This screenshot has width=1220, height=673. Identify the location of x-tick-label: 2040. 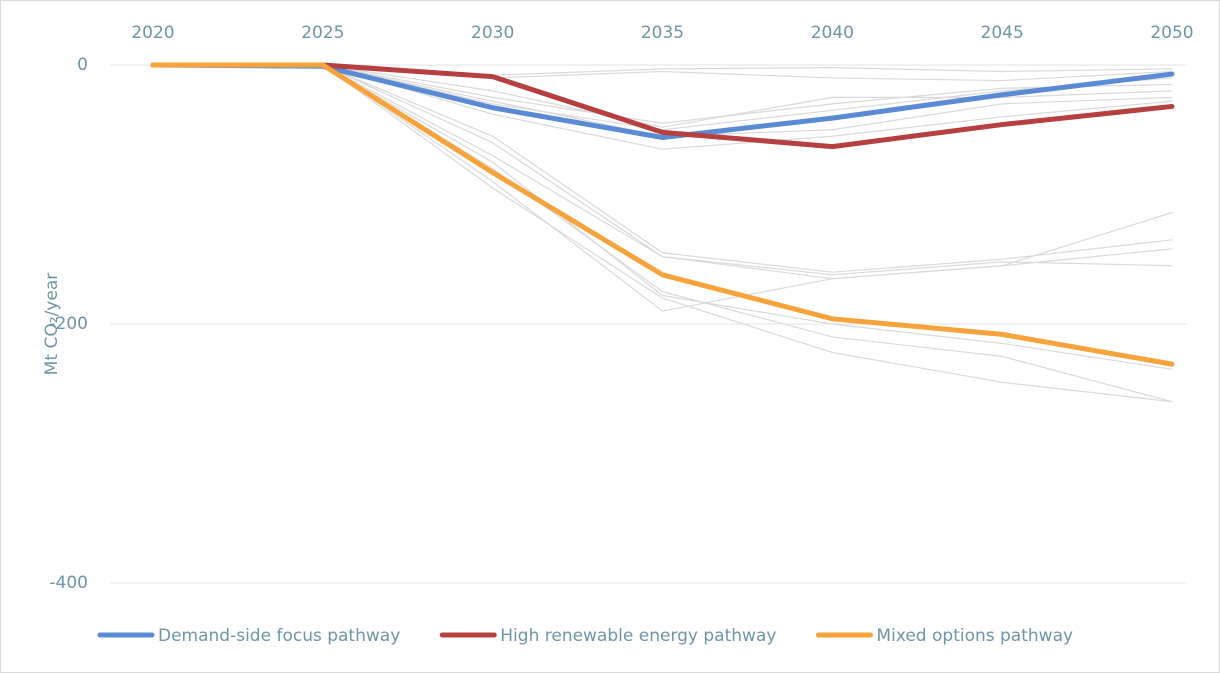
(832, 33).